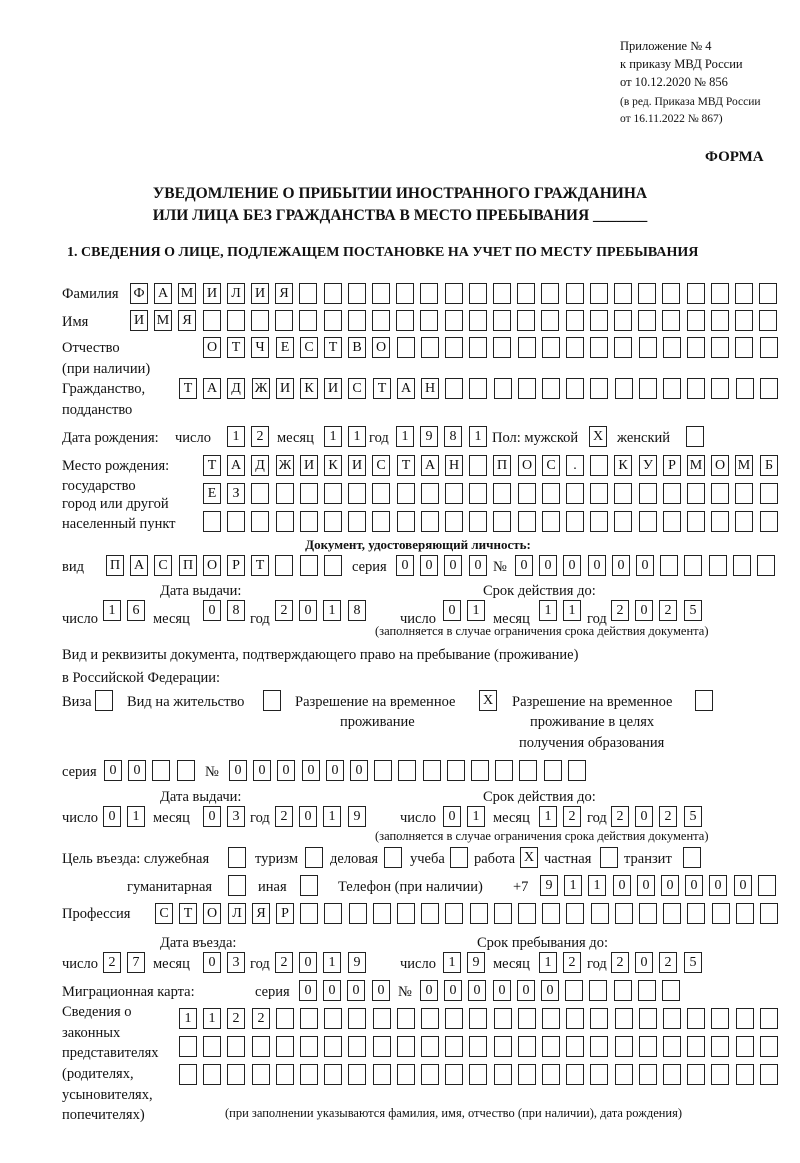 The image size is (800, 1163). Describe the element at coordinates (742, 565) in the screenshot. I see `cell-id-number` at that location.